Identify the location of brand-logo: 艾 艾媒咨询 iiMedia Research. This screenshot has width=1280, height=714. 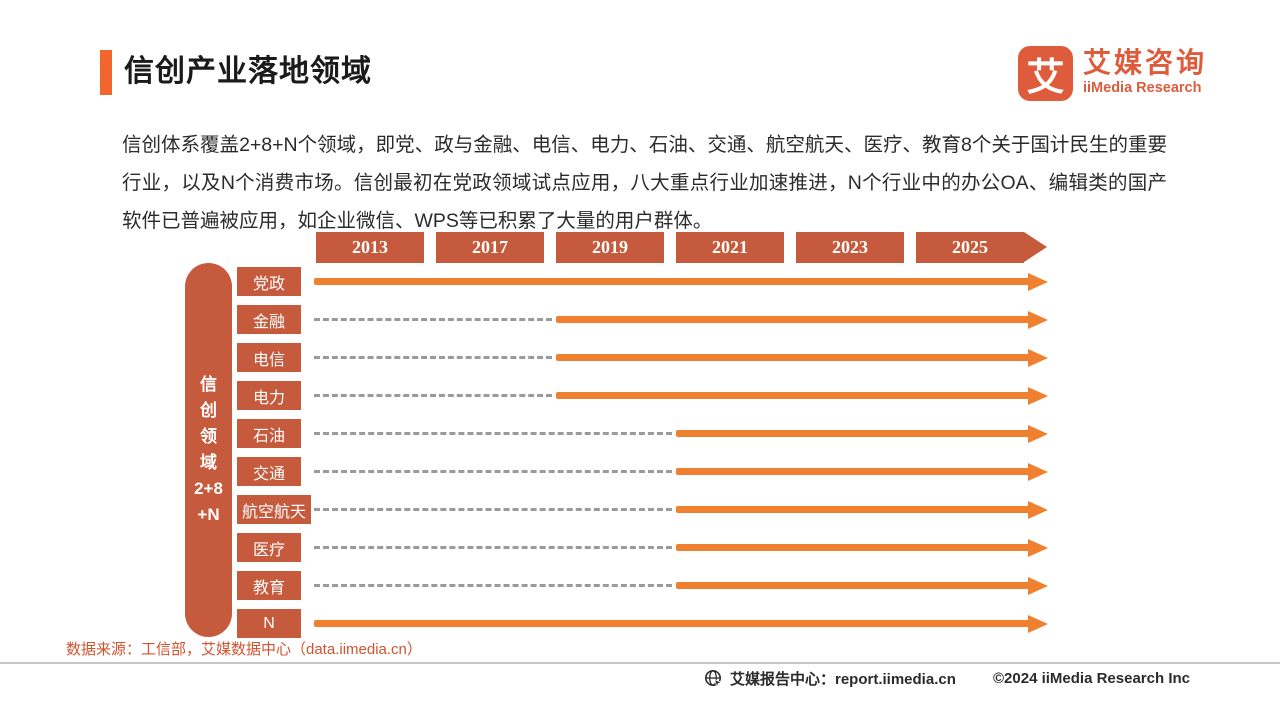
(1112, 73).